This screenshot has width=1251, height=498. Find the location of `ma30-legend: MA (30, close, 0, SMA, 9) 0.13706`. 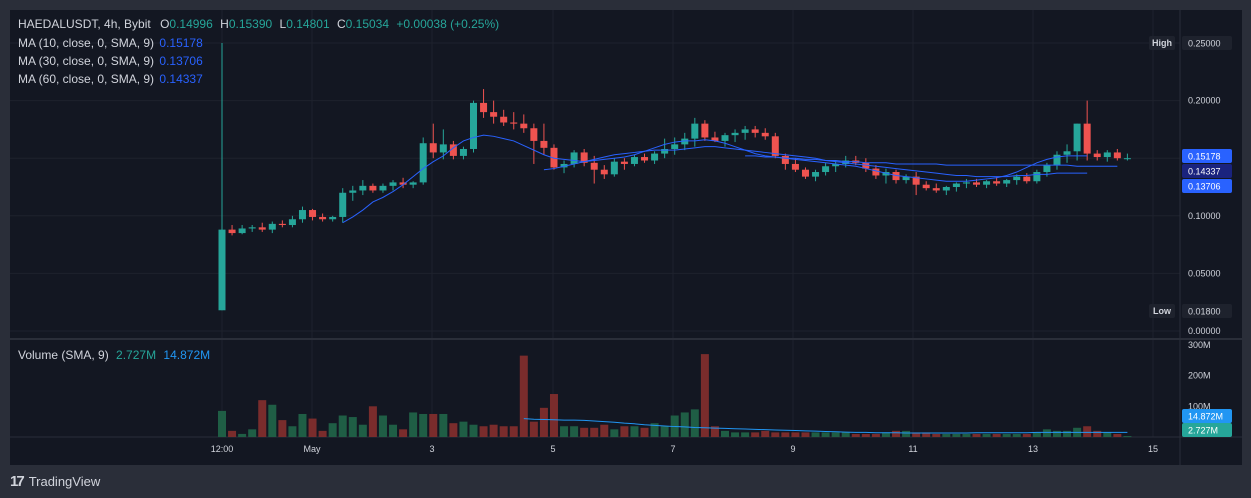

ma30-legend: MA (30, close, 0, SMA, 9) 0.13706 is located at coordinates (110, 61).